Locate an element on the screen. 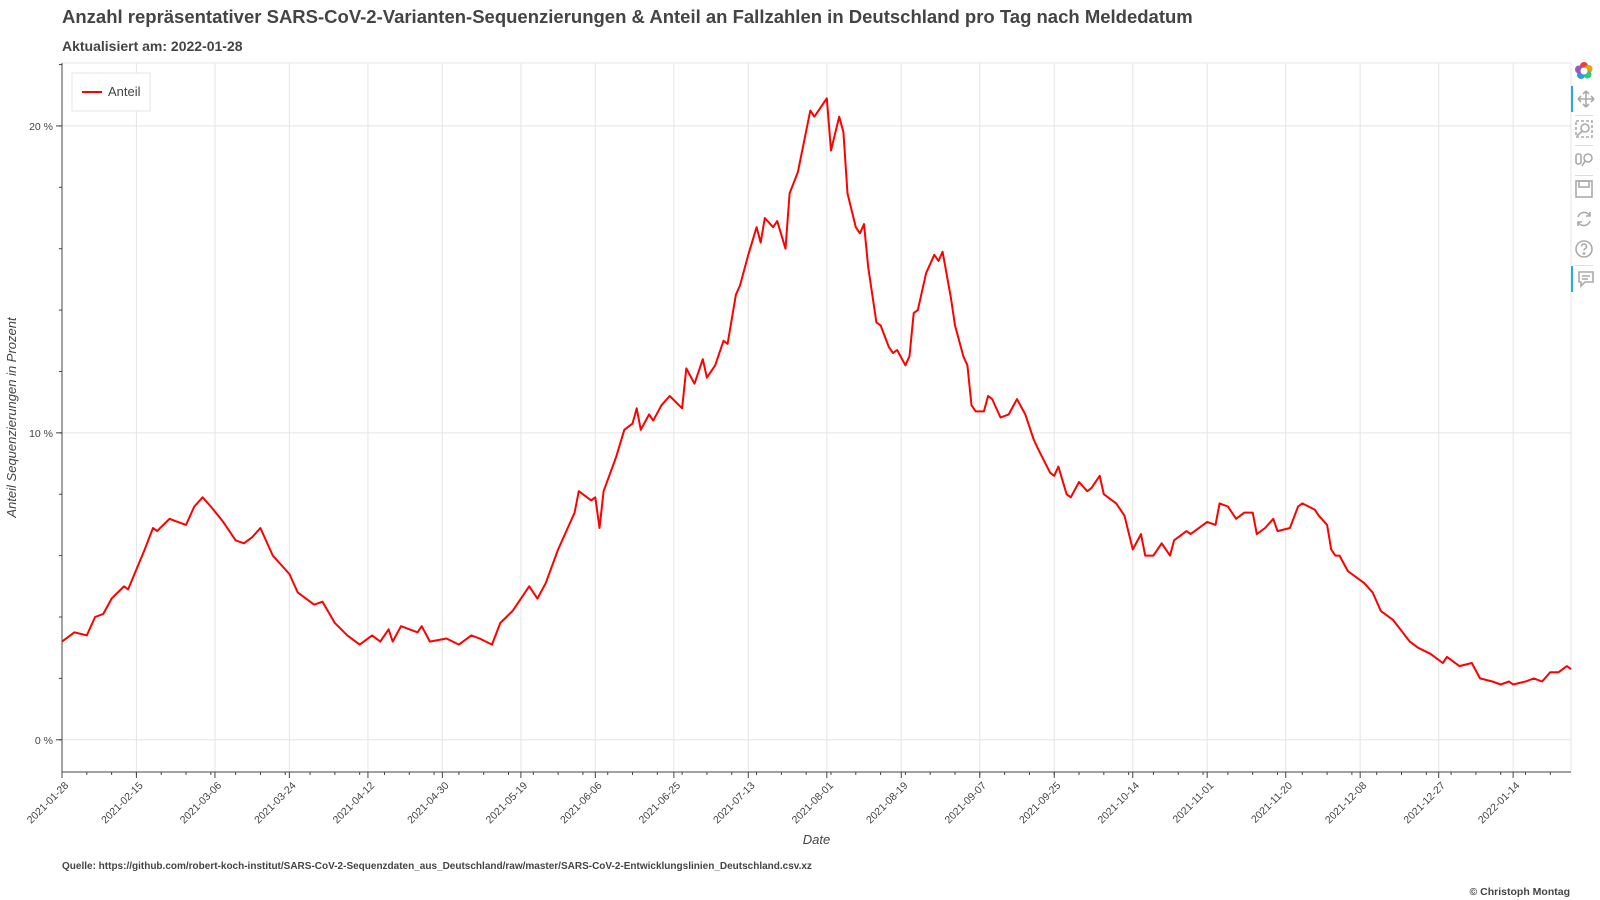  x-tick-label: 2021-08-19 is located at coordinates (887, 803).